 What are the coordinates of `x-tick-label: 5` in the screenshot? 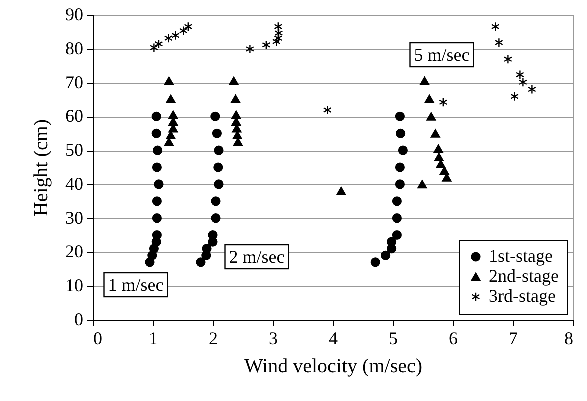 It's located at (393, 338).